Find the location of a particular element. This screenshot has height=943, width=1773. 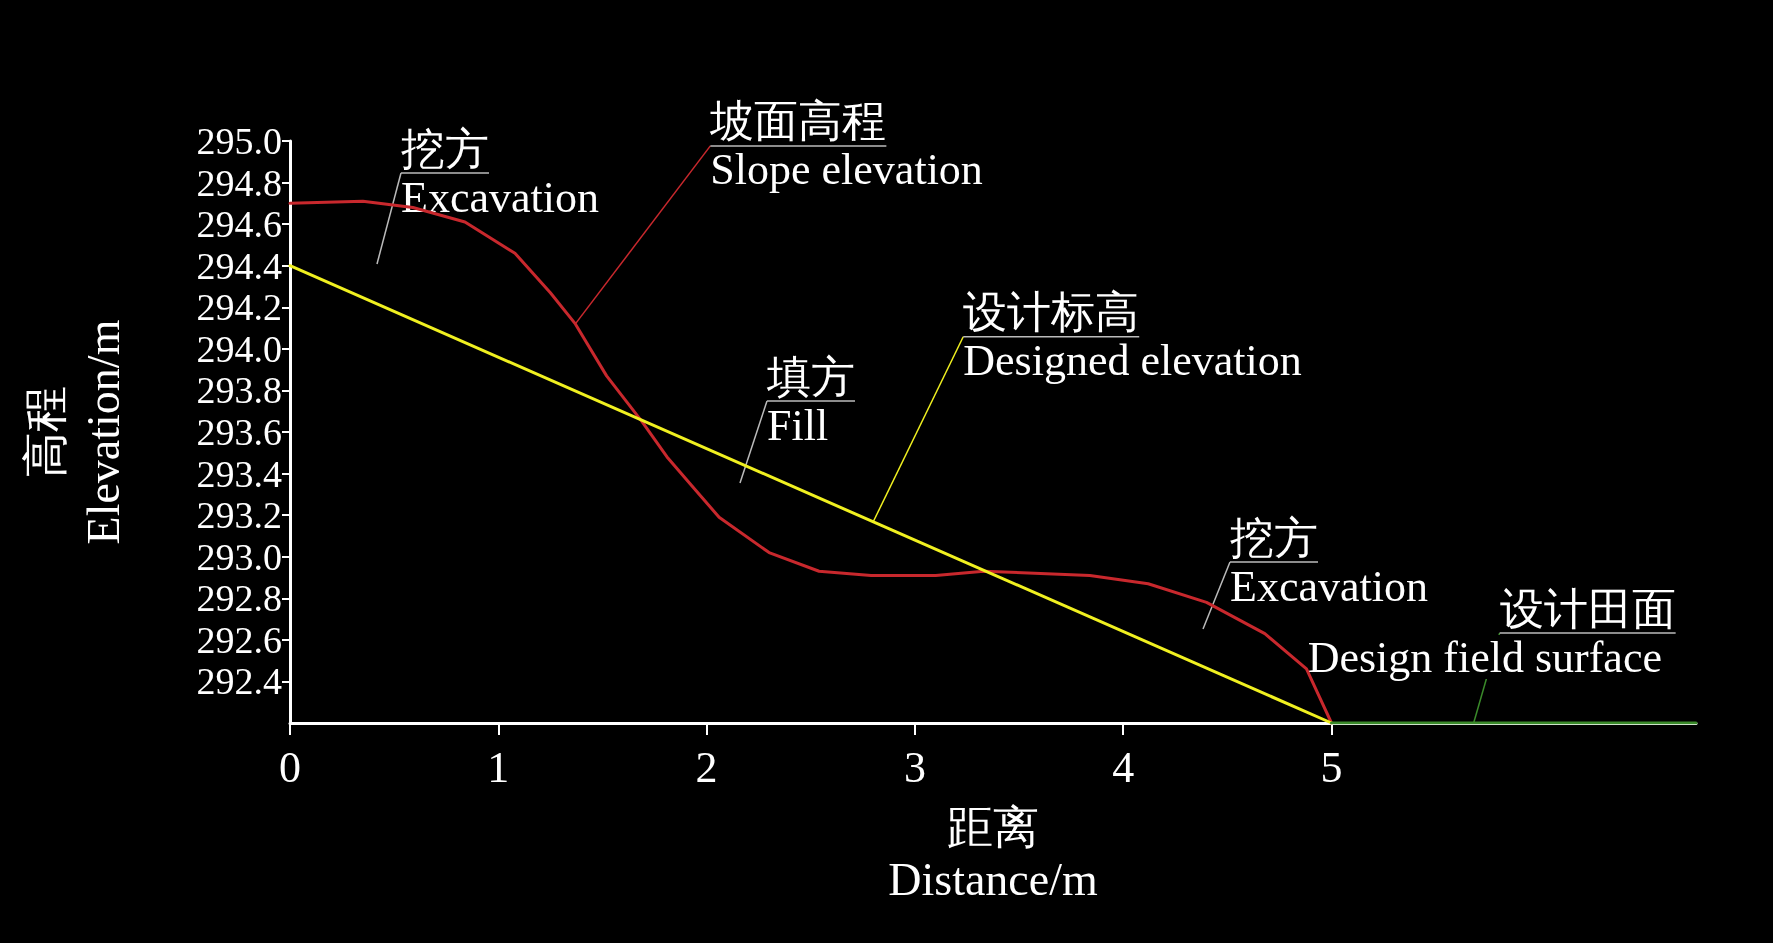

x-tick-label: 3 is located at coordinates (914, 767).